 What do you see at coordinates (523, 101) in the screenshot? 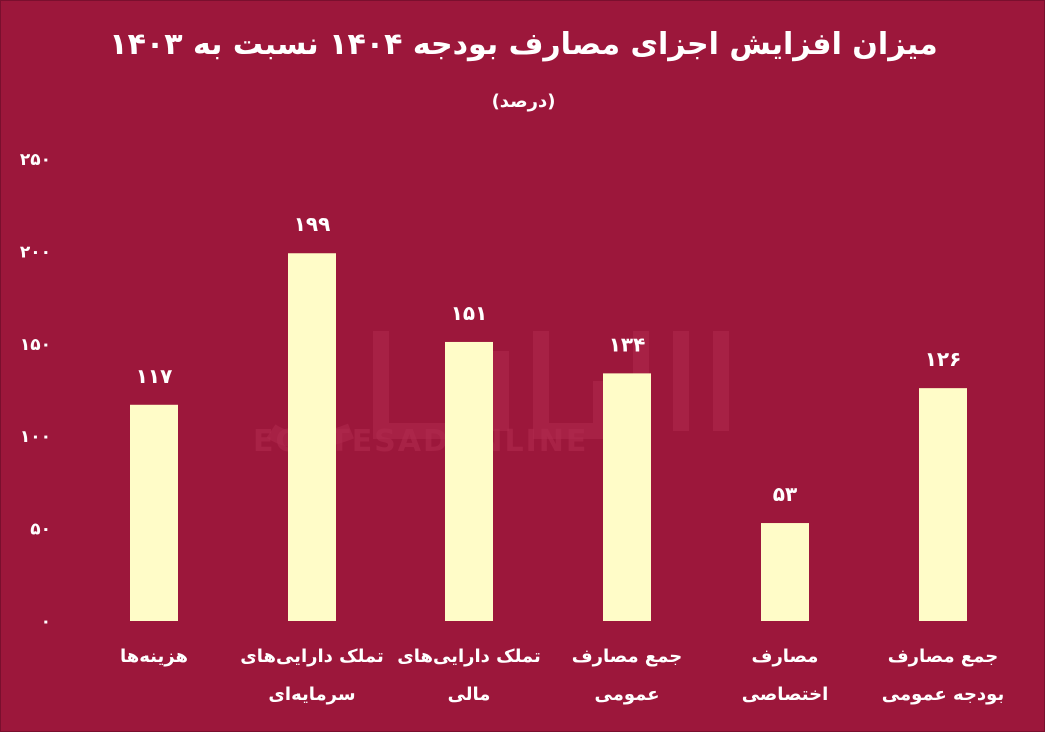
I see `chart-subtitle: (درصد)` at bounding box center [523, 101].